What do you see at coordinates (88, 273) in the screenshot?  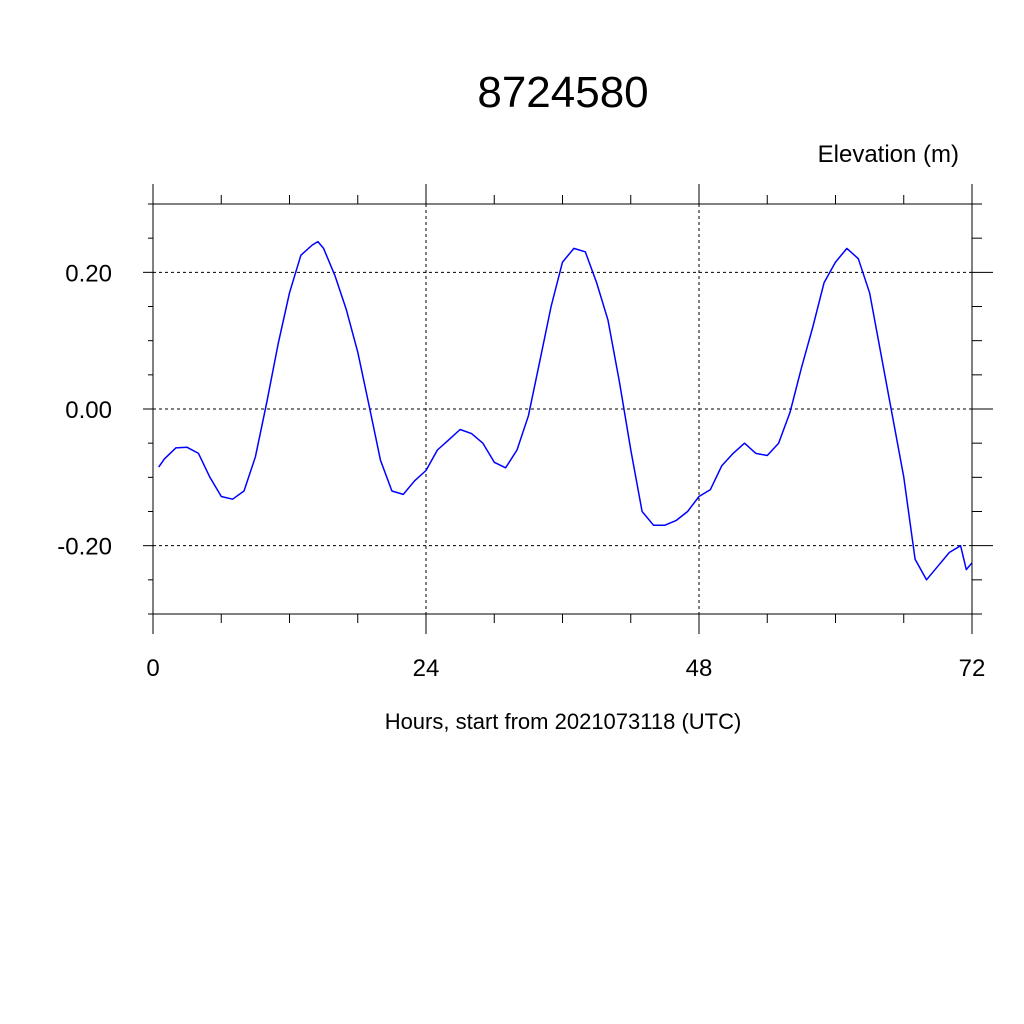 I see `y-tick-label: 0.20` at bounding box center [88, 273].